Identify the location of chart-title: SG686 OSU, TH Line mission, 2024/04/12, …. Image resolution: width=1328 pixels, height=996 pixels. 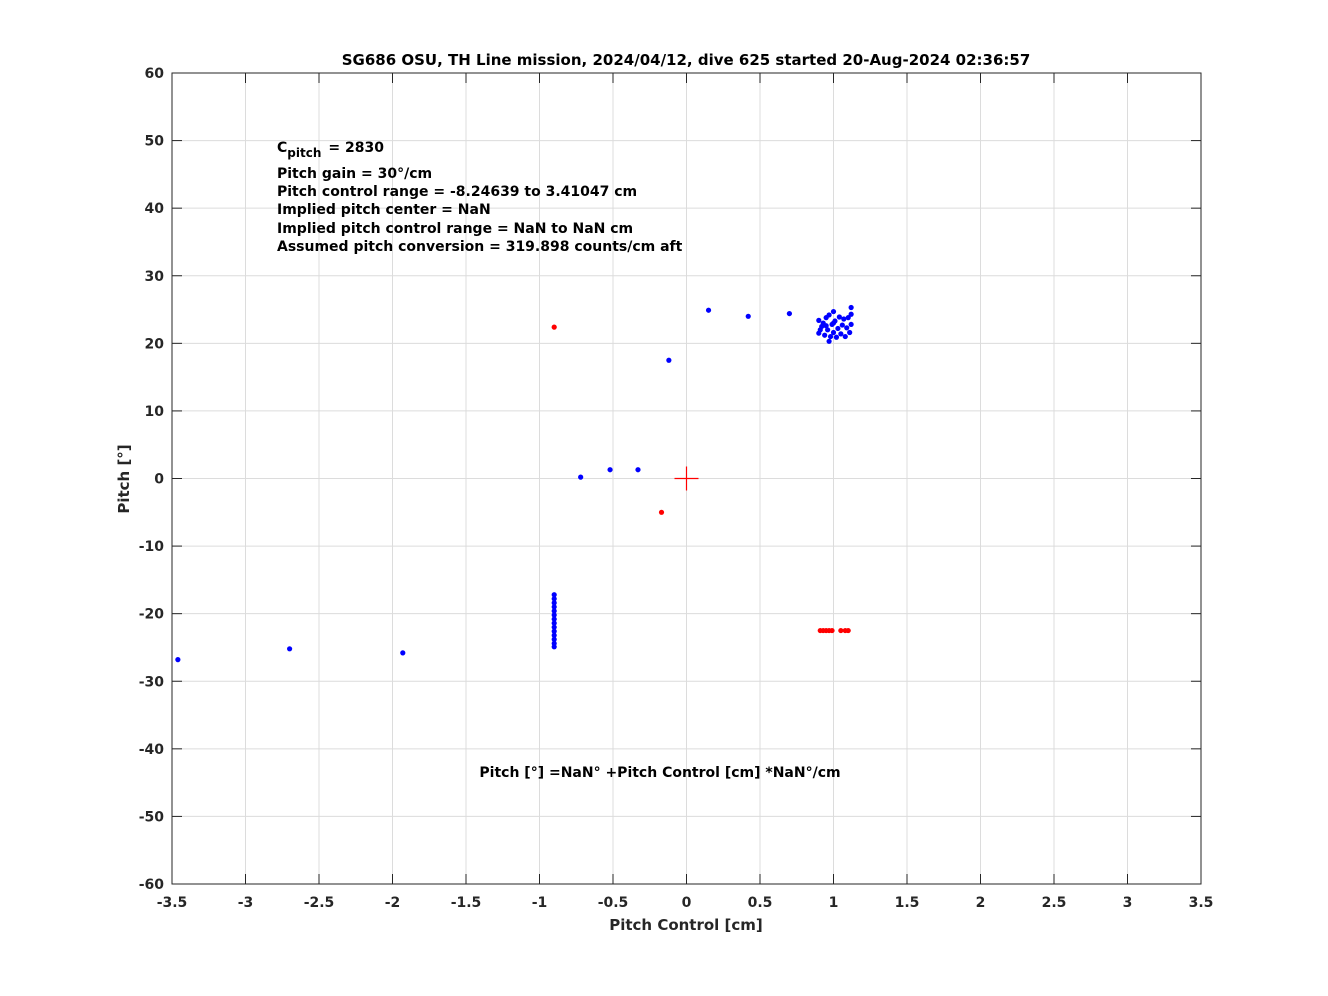
(686, 60).